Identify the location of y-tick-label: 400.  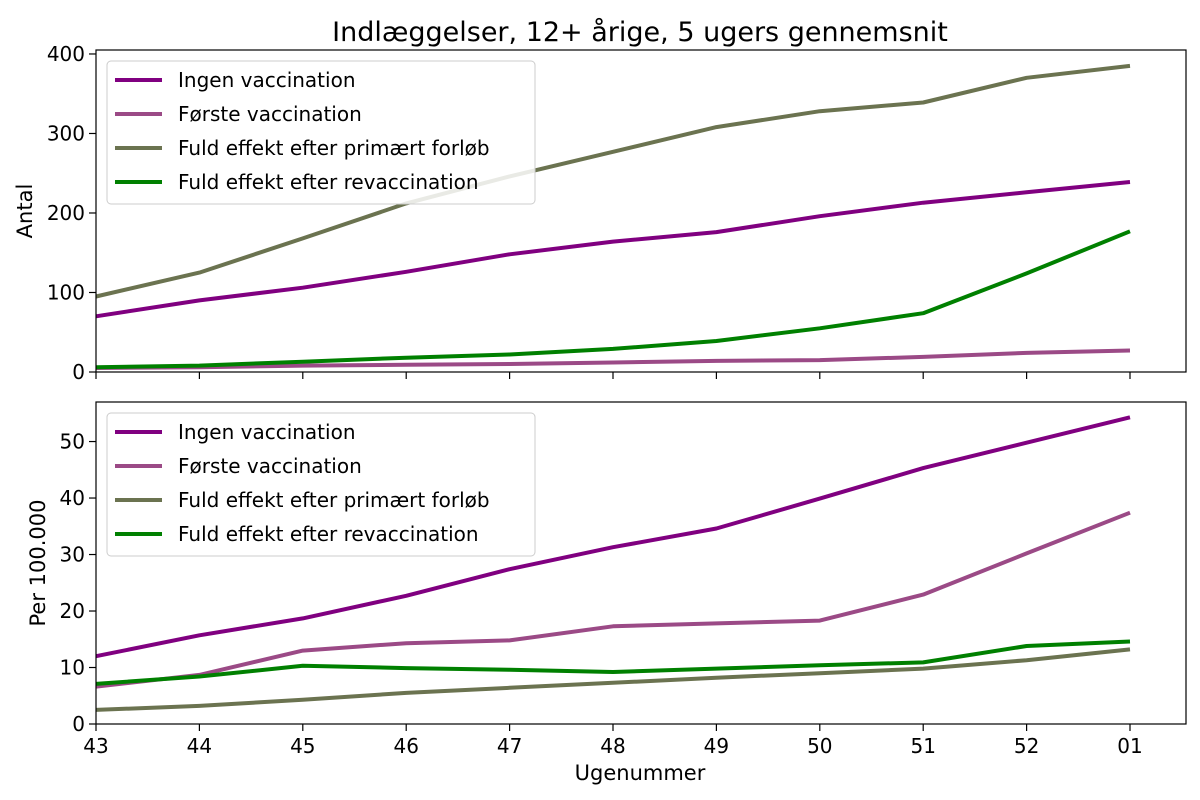
(66, 54).